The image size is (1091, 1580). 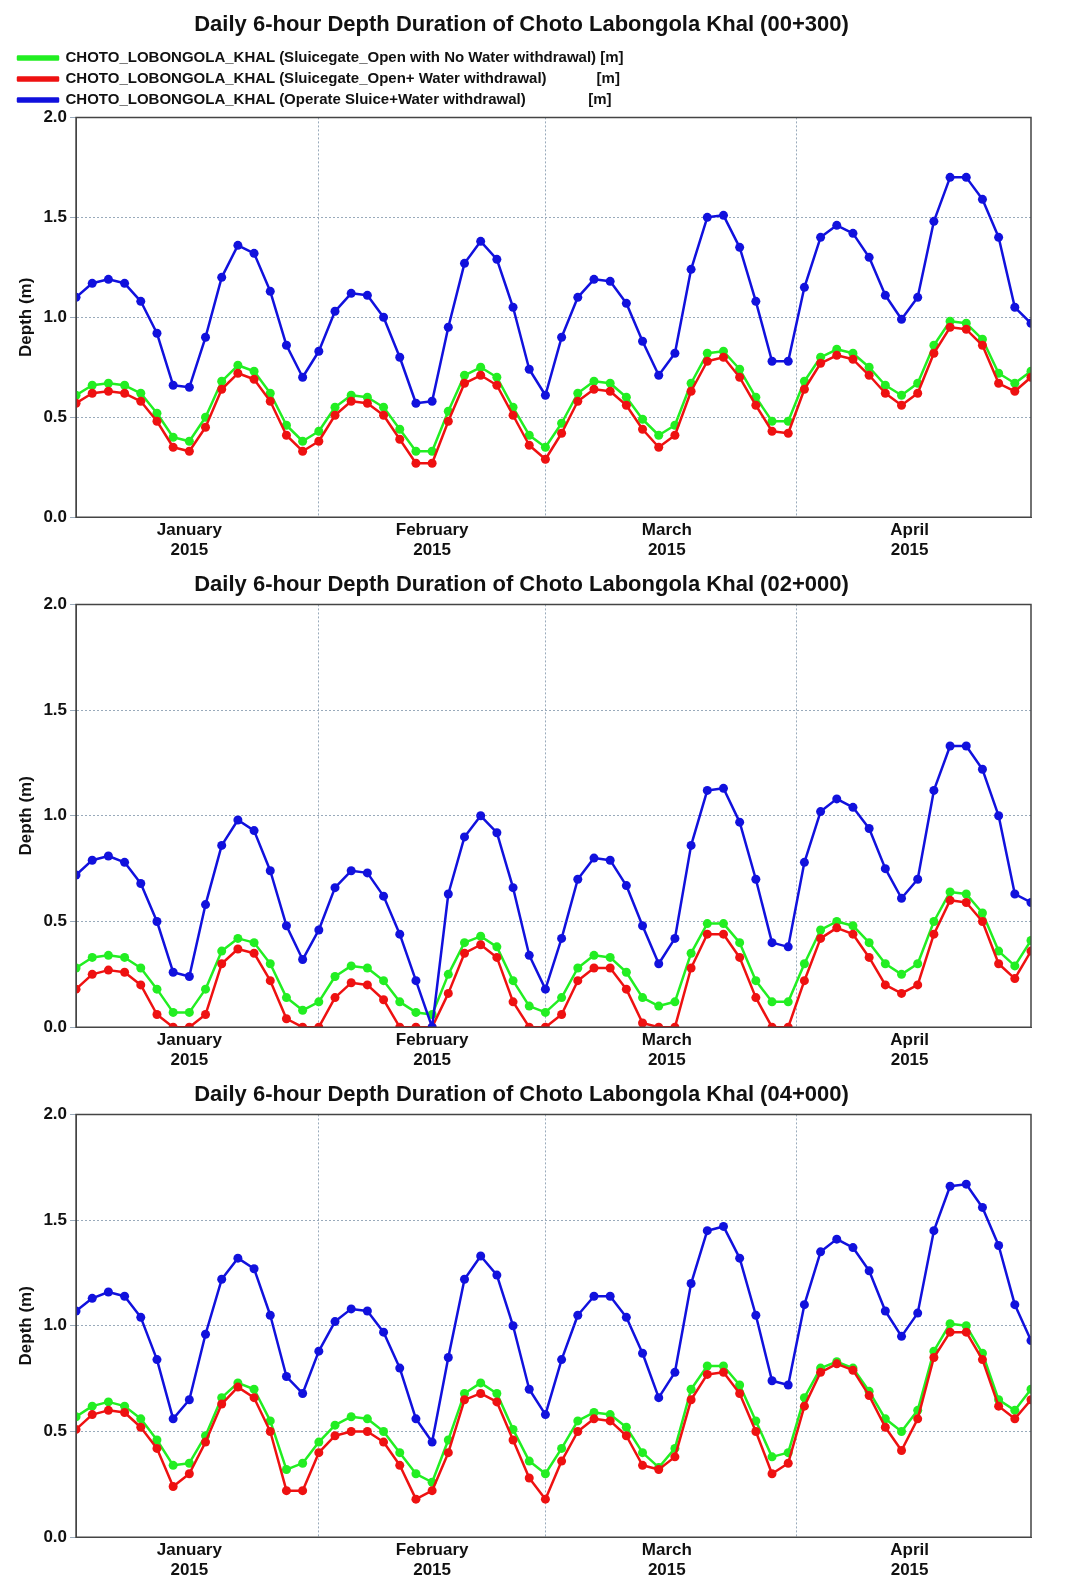 What do you see at coordinates (55, 604) in the screenshot?
I see `y-tick-label: 2.0` at bounding box center [55, 604].